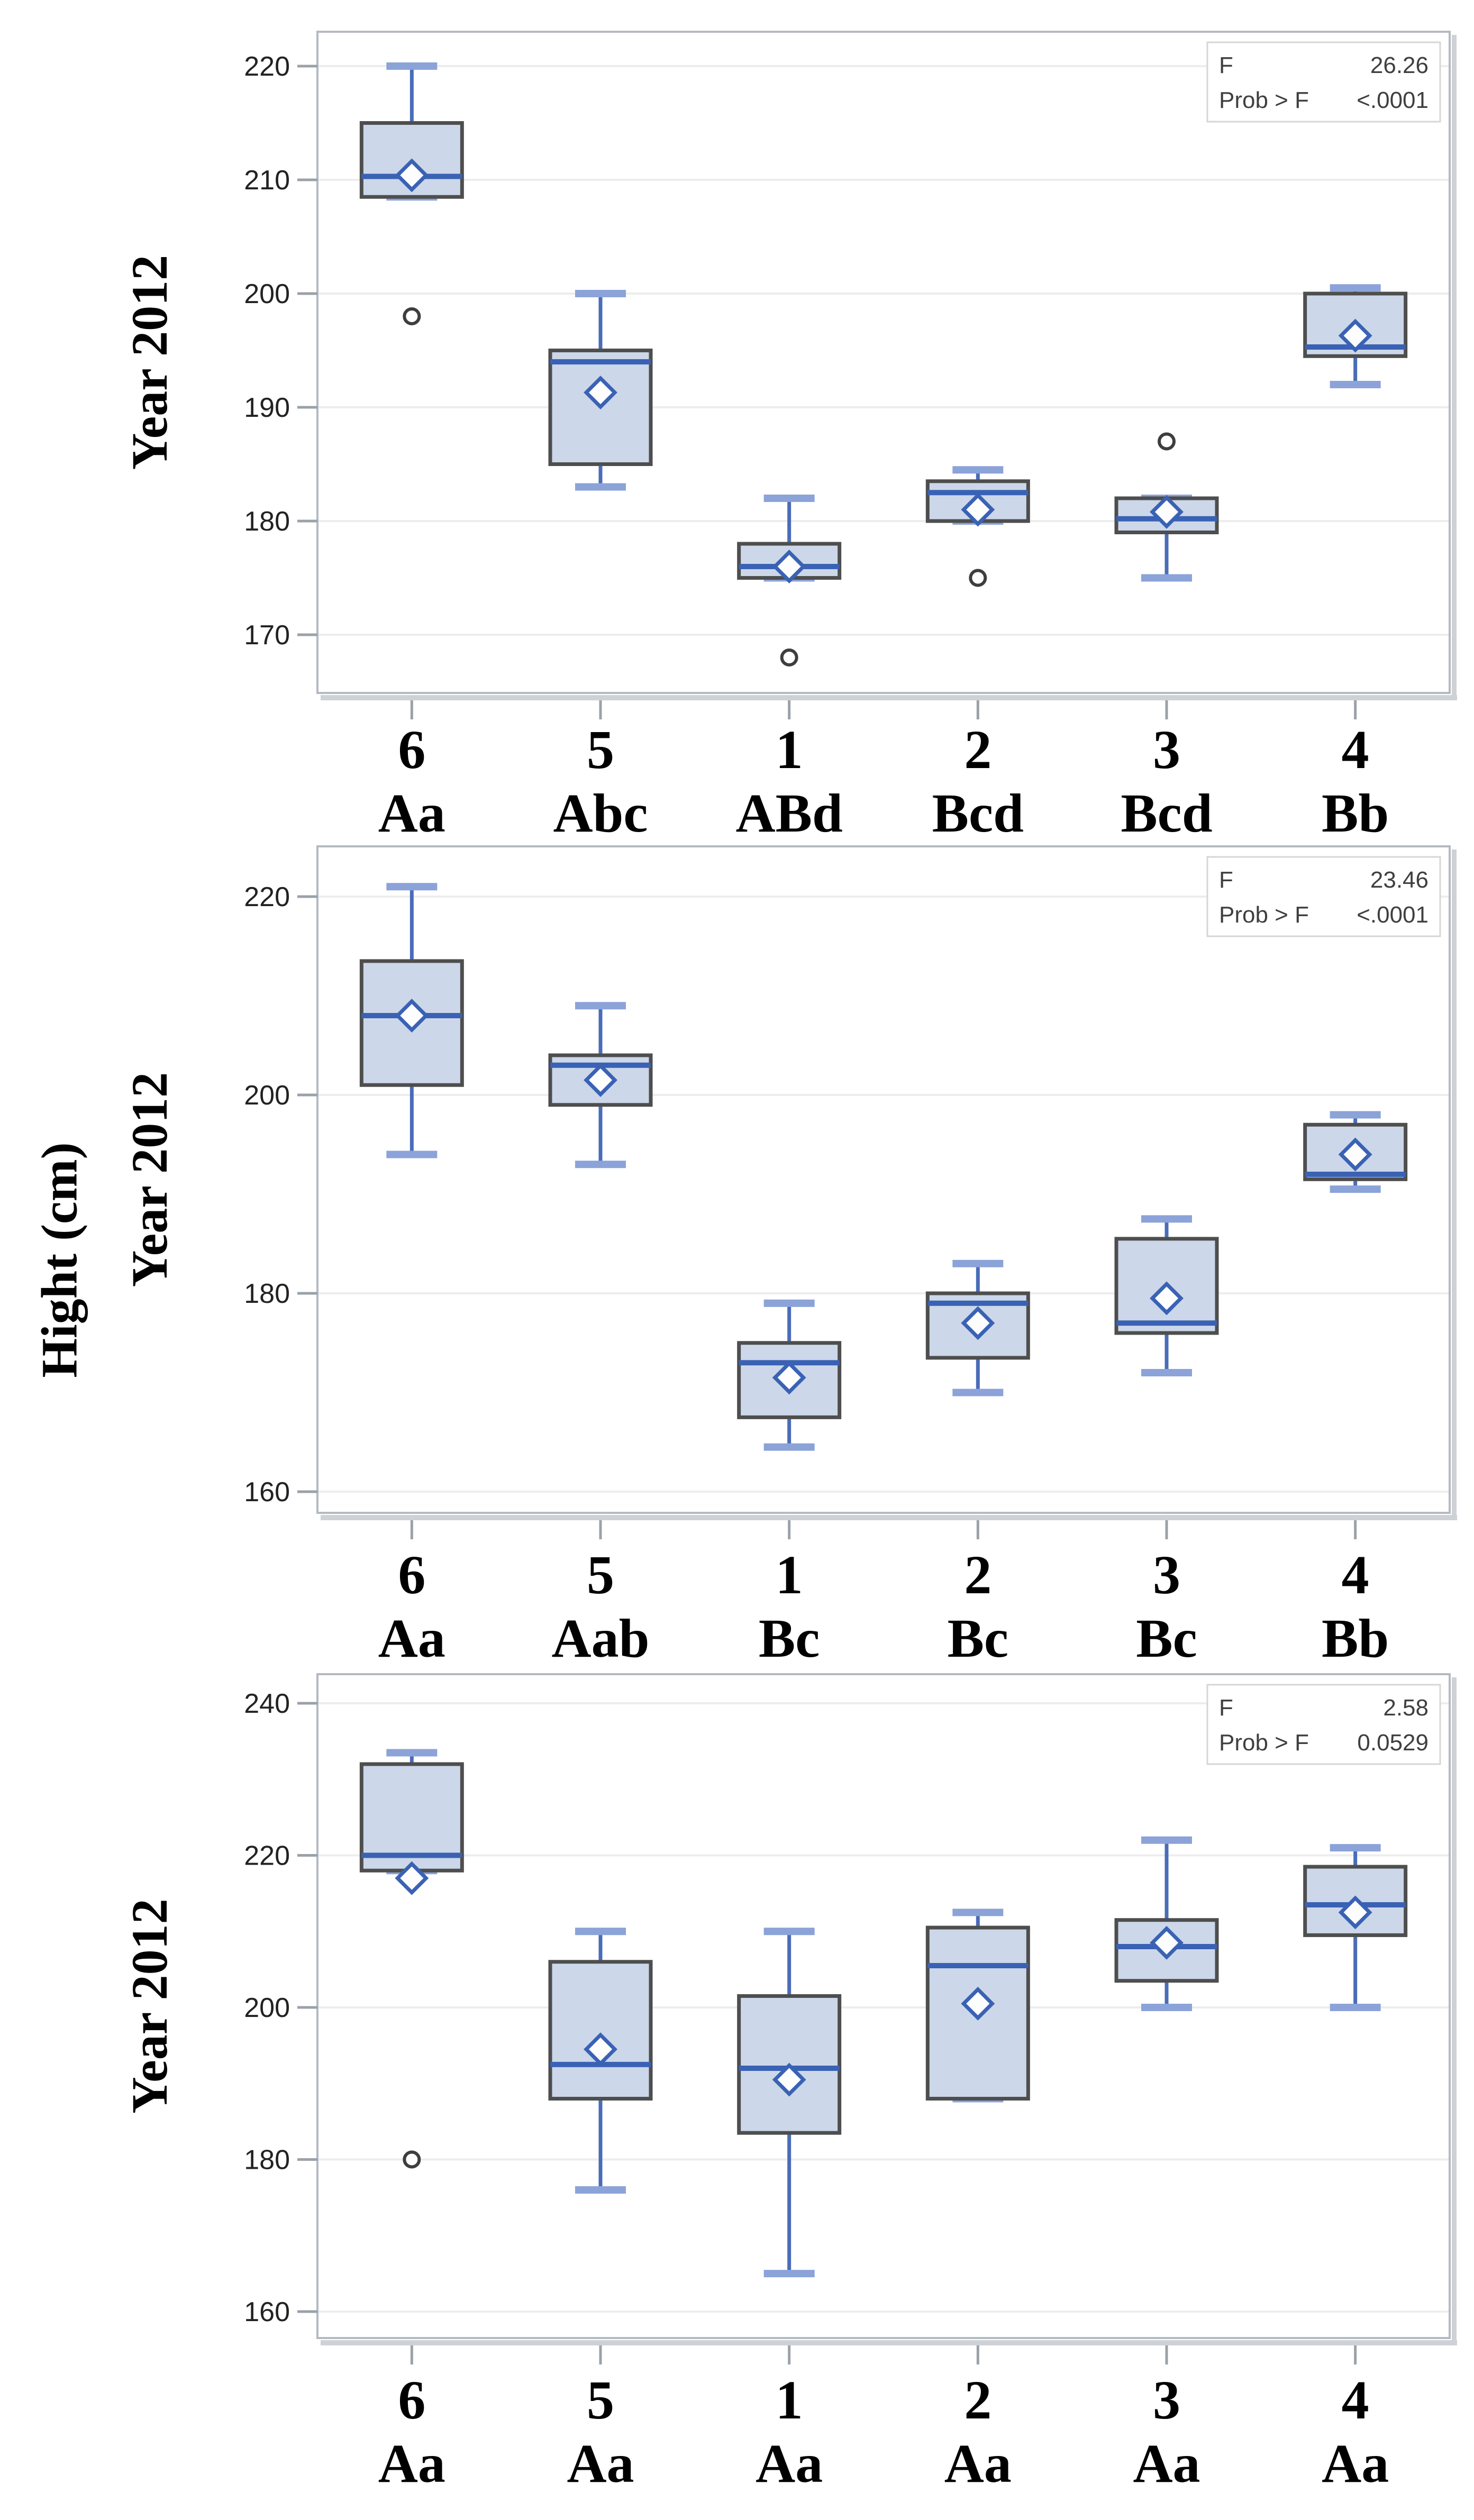  I want to click on group-letters-label: ABd, so click(789, 814).